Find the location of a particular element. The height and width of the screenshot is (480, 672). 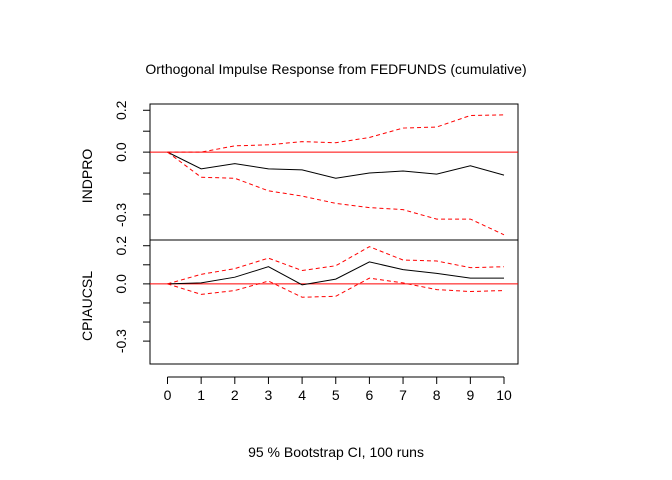

x-tick-label: 1 is located at coordinates (201, 395).